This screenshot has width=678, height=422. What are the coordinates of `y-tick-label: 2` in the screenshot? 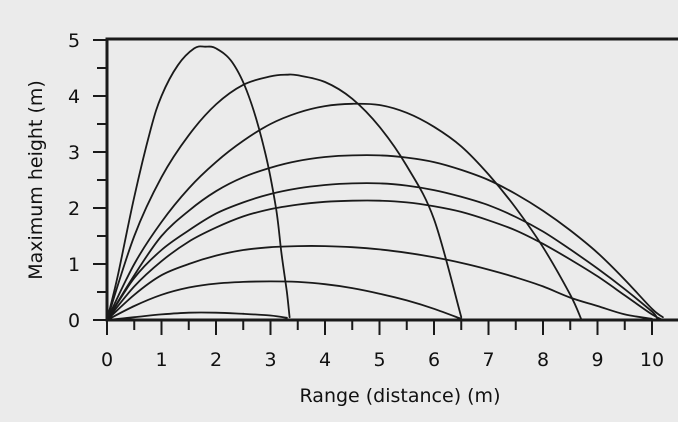 It's located at (74, 209).